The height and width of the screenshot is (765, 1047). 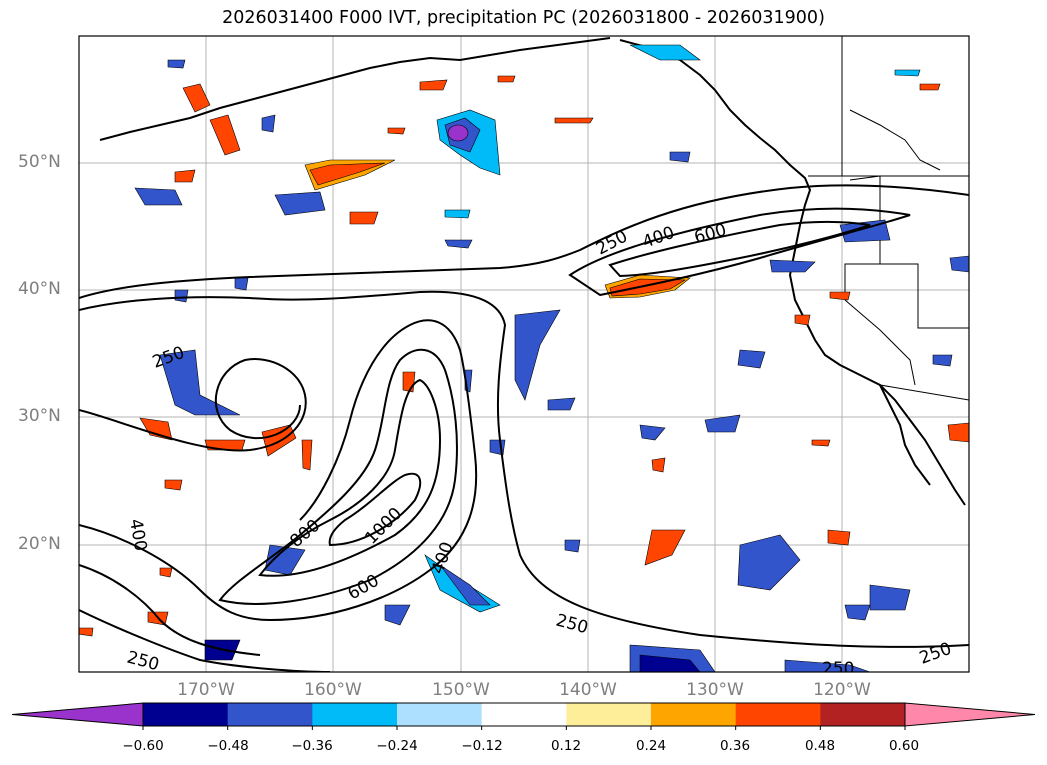 What do you see at coordinates (397, 746) in the screenshot?
I see `colorbar-tick-label: −0.24` at bounding box center [397, 746].